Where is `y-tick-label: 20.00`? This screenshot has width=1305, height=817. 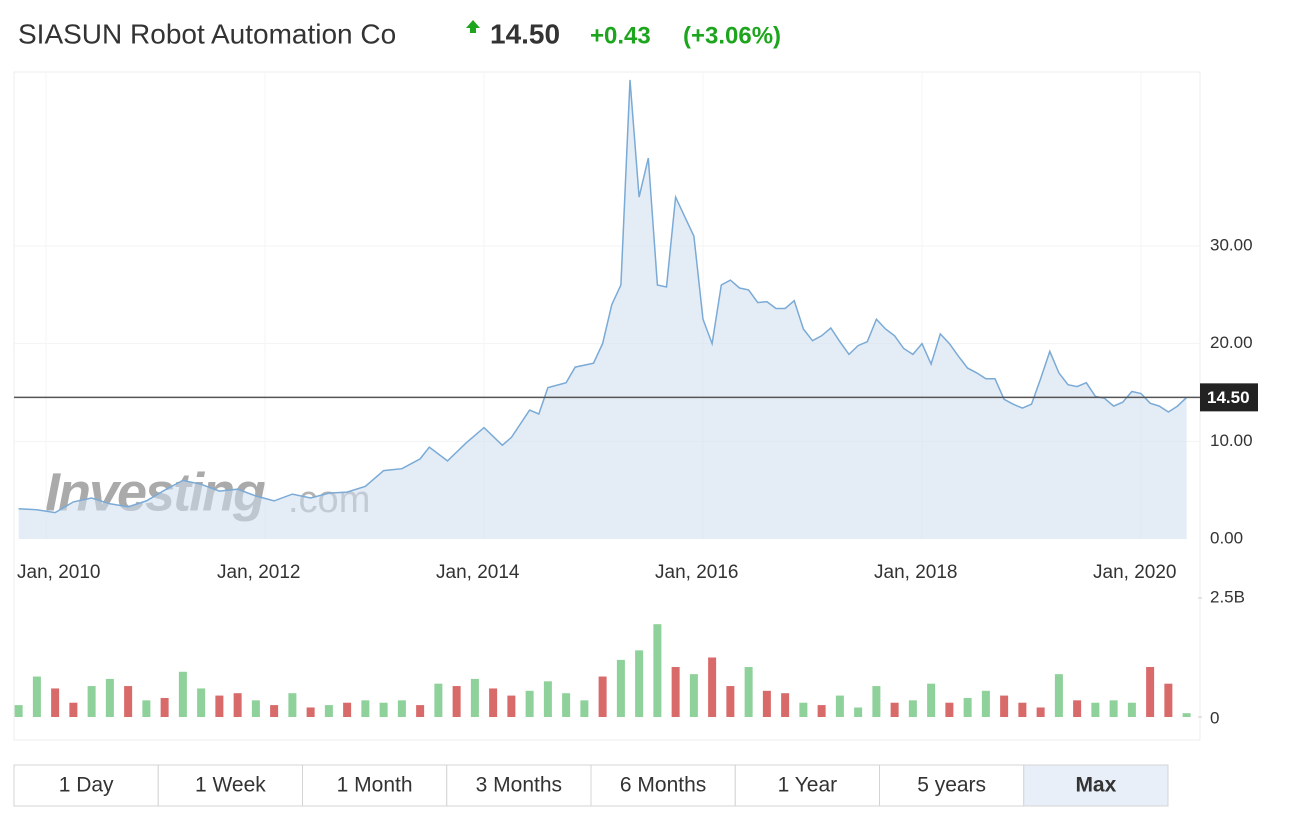
y-tick-label: 20.00 is located at coordinates (1231, 342).